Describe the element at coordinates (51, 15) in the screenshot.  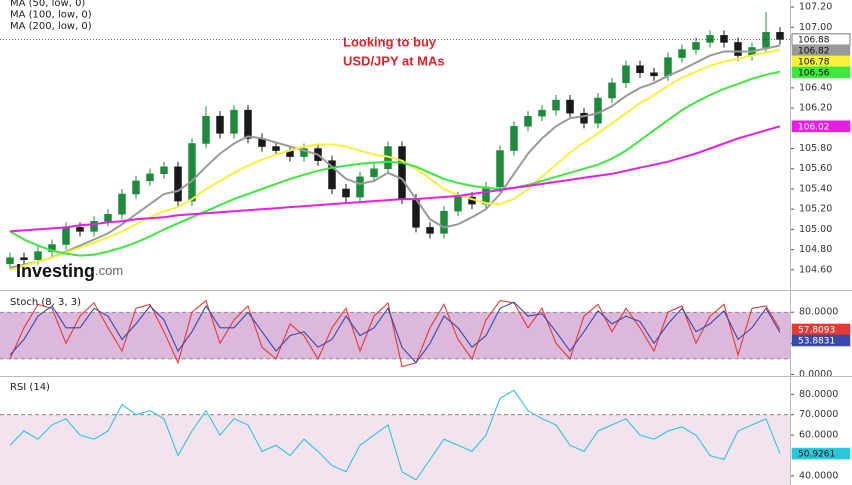
I see `legend-entry: MA (100, low, 0)` at that location.